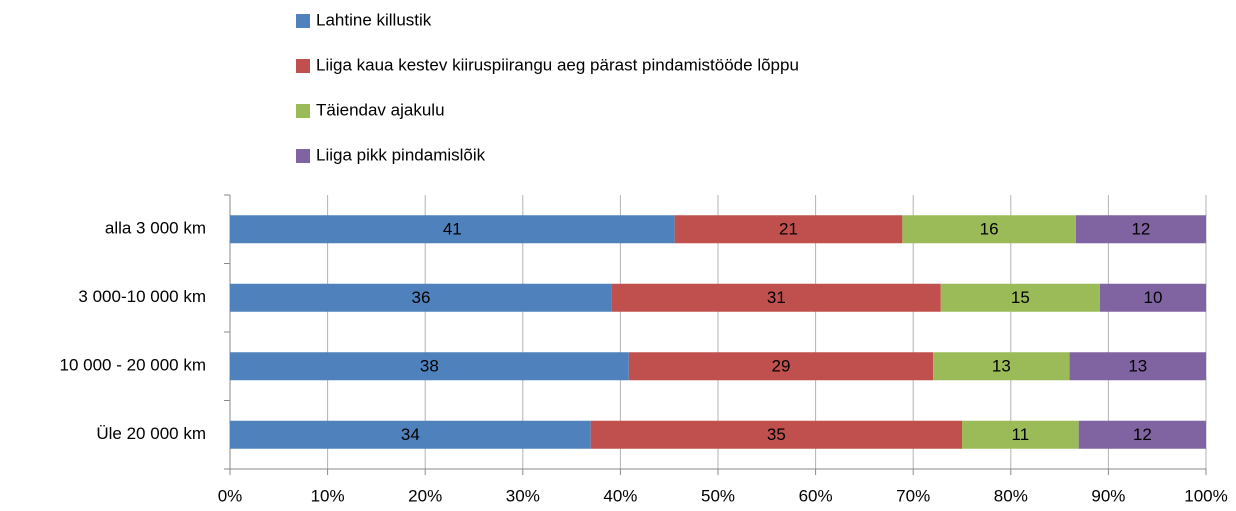 The height and width of the screenshot is (511, 1236). Describe the element at coordinates (816, 495) in the screenshot. I see `x-tick-label: 60%` at that location.